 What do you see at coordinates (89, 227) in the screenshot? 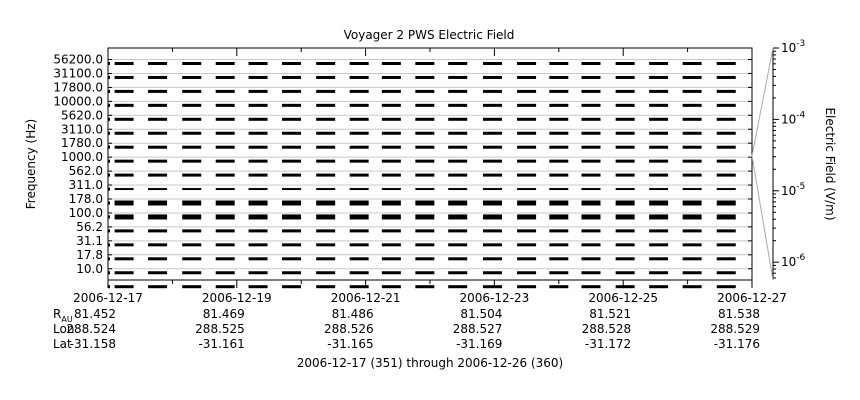
I see `y-tick-label: 56.2` at bounding box center [89, 227].